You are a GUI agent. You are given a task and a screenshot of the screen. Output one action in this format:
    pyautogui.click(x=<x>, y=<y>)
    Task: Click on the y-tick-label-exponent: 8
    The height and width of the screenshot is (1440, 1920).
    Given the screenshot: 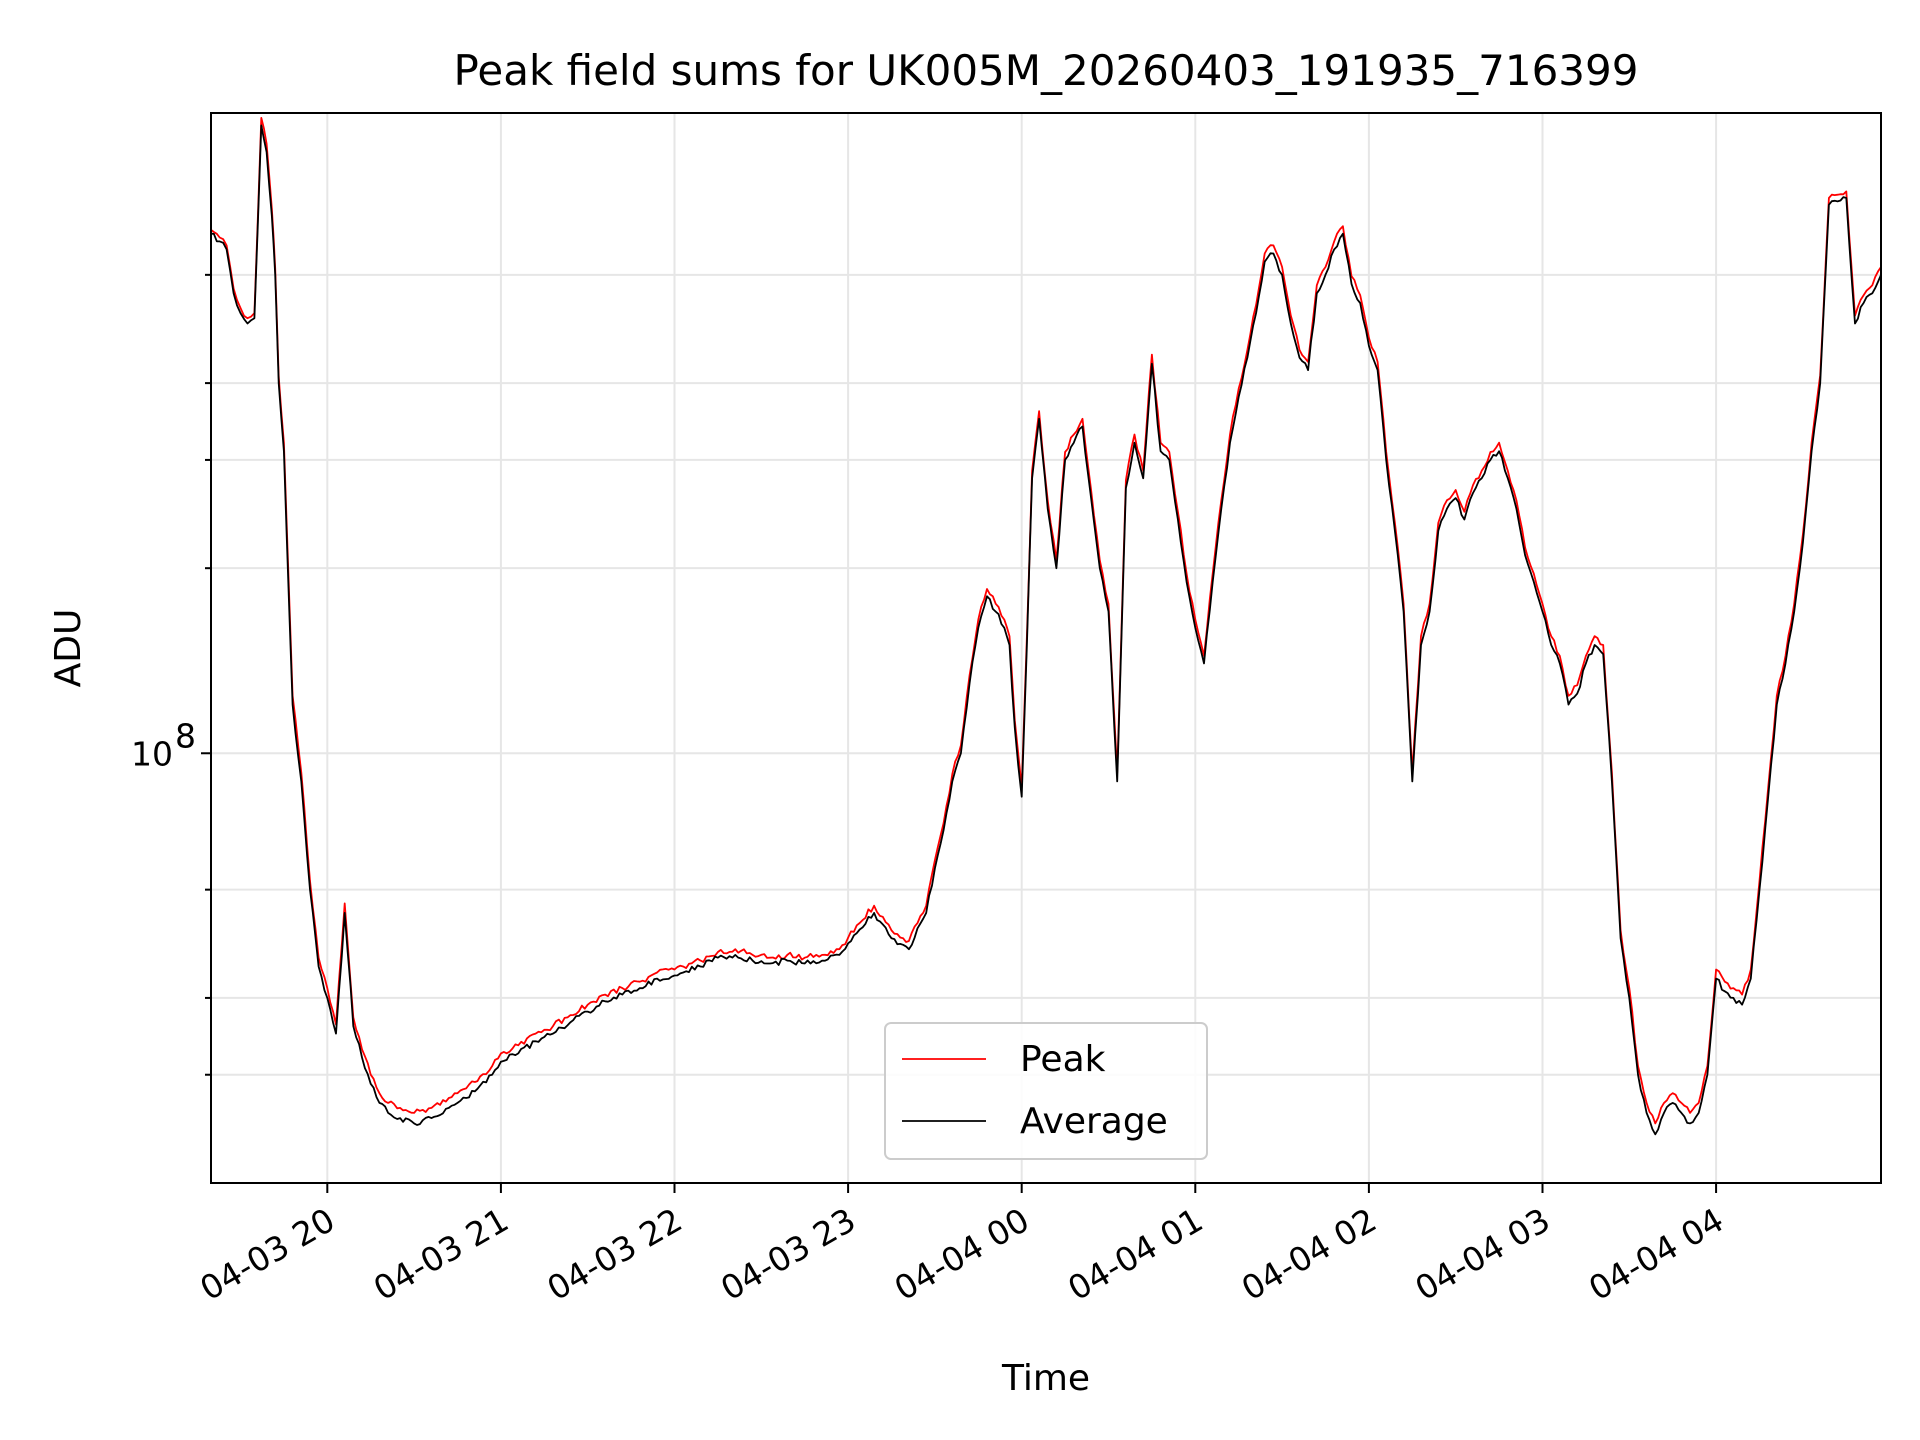 What is the action you would take?
    pyautogui.click(x=185, y=735)
    